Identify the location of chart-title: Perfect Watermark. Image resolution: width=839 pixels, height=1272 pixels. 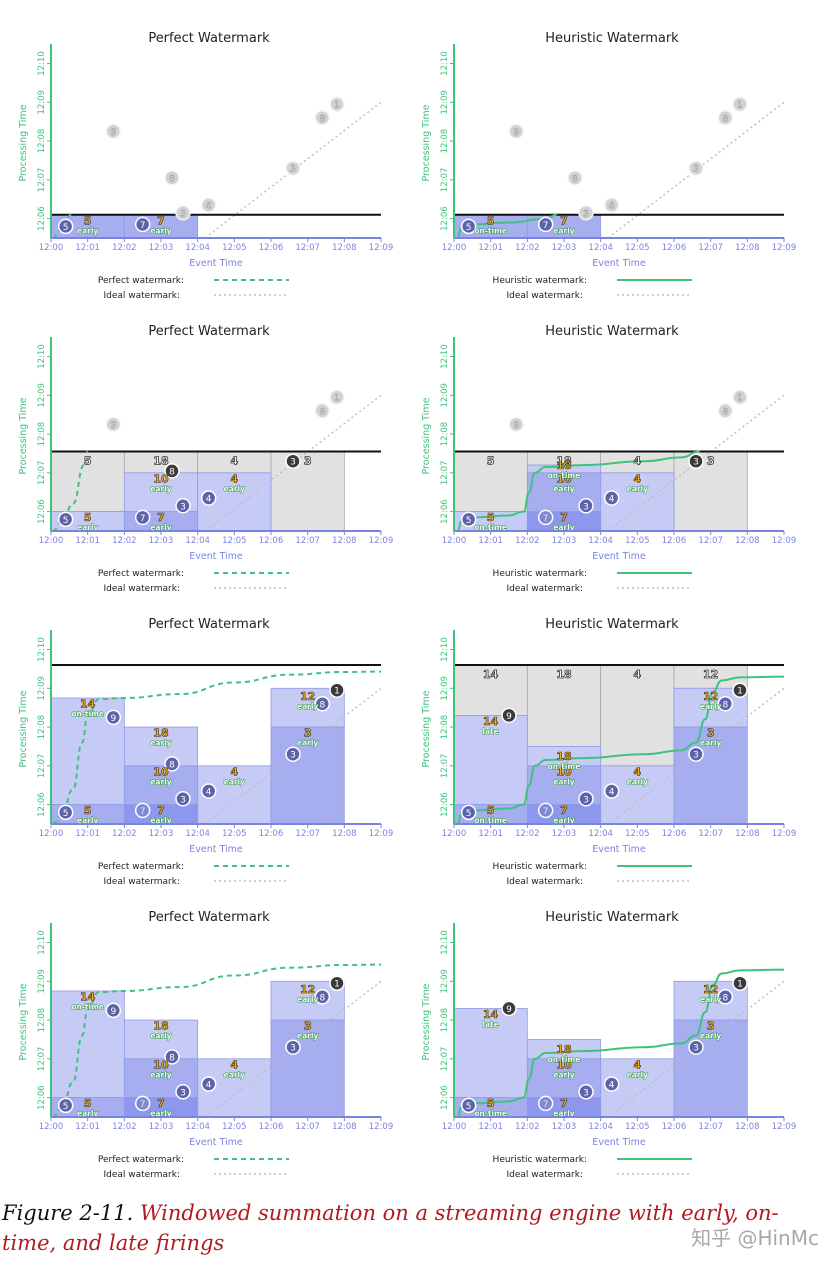
(209, 624).